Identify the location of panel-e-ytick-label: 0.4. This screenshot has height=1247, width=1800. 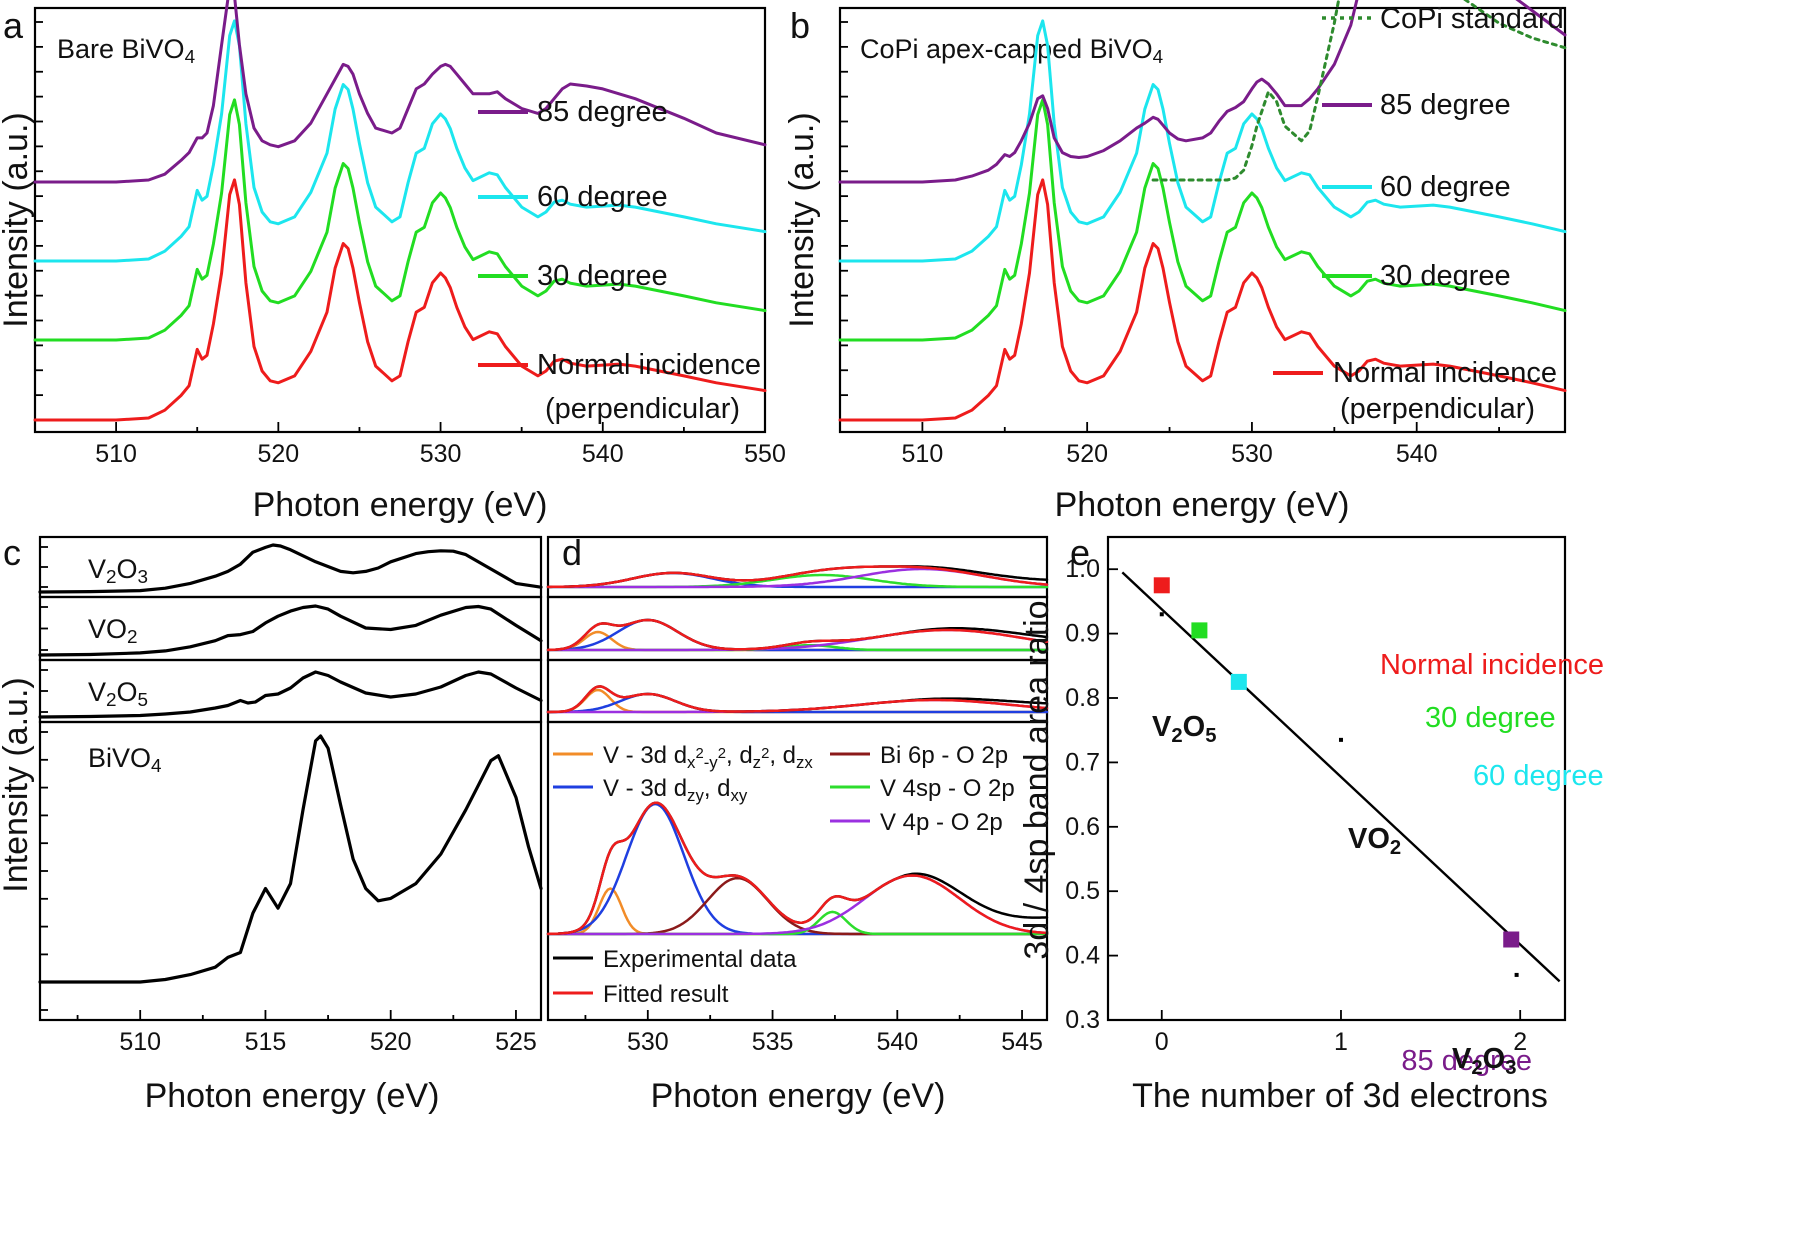
(1082, 956).